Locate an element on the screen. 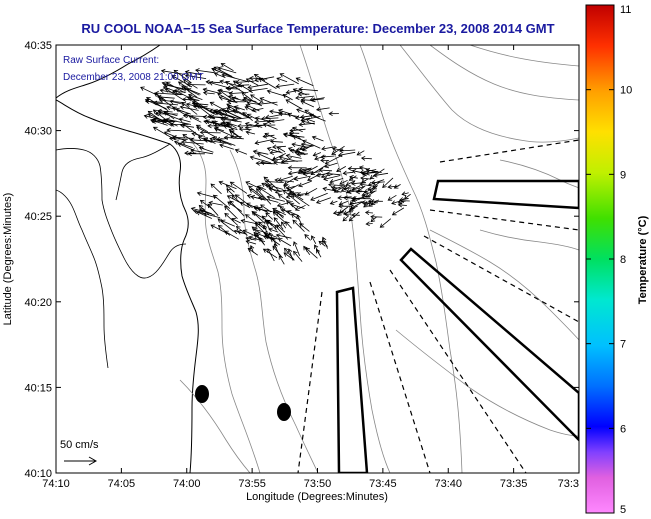  y-tick-label: 40:20 is located at coordinates (38, 303).